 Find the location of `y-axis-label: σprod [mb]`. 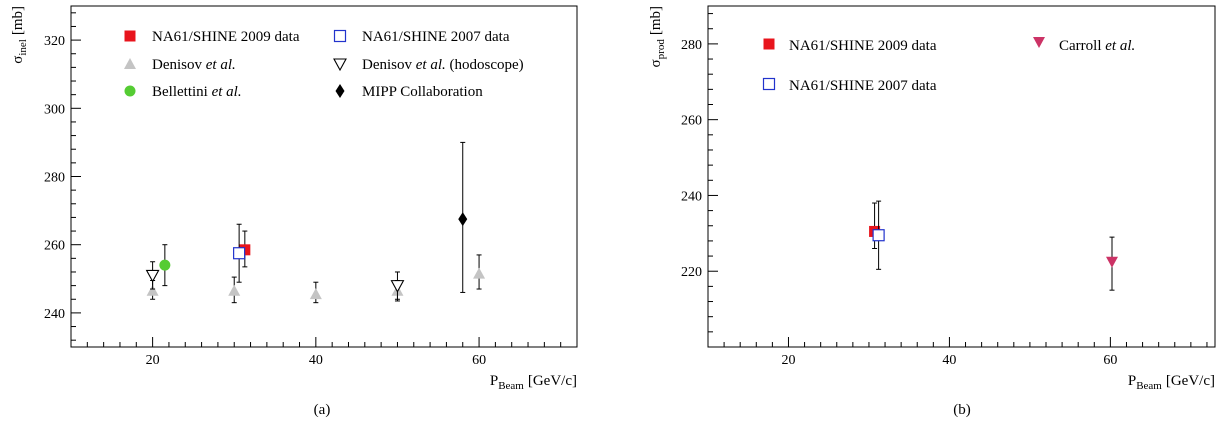

y-axis-label: σprod [mb] is located at coordinates (657, 36).